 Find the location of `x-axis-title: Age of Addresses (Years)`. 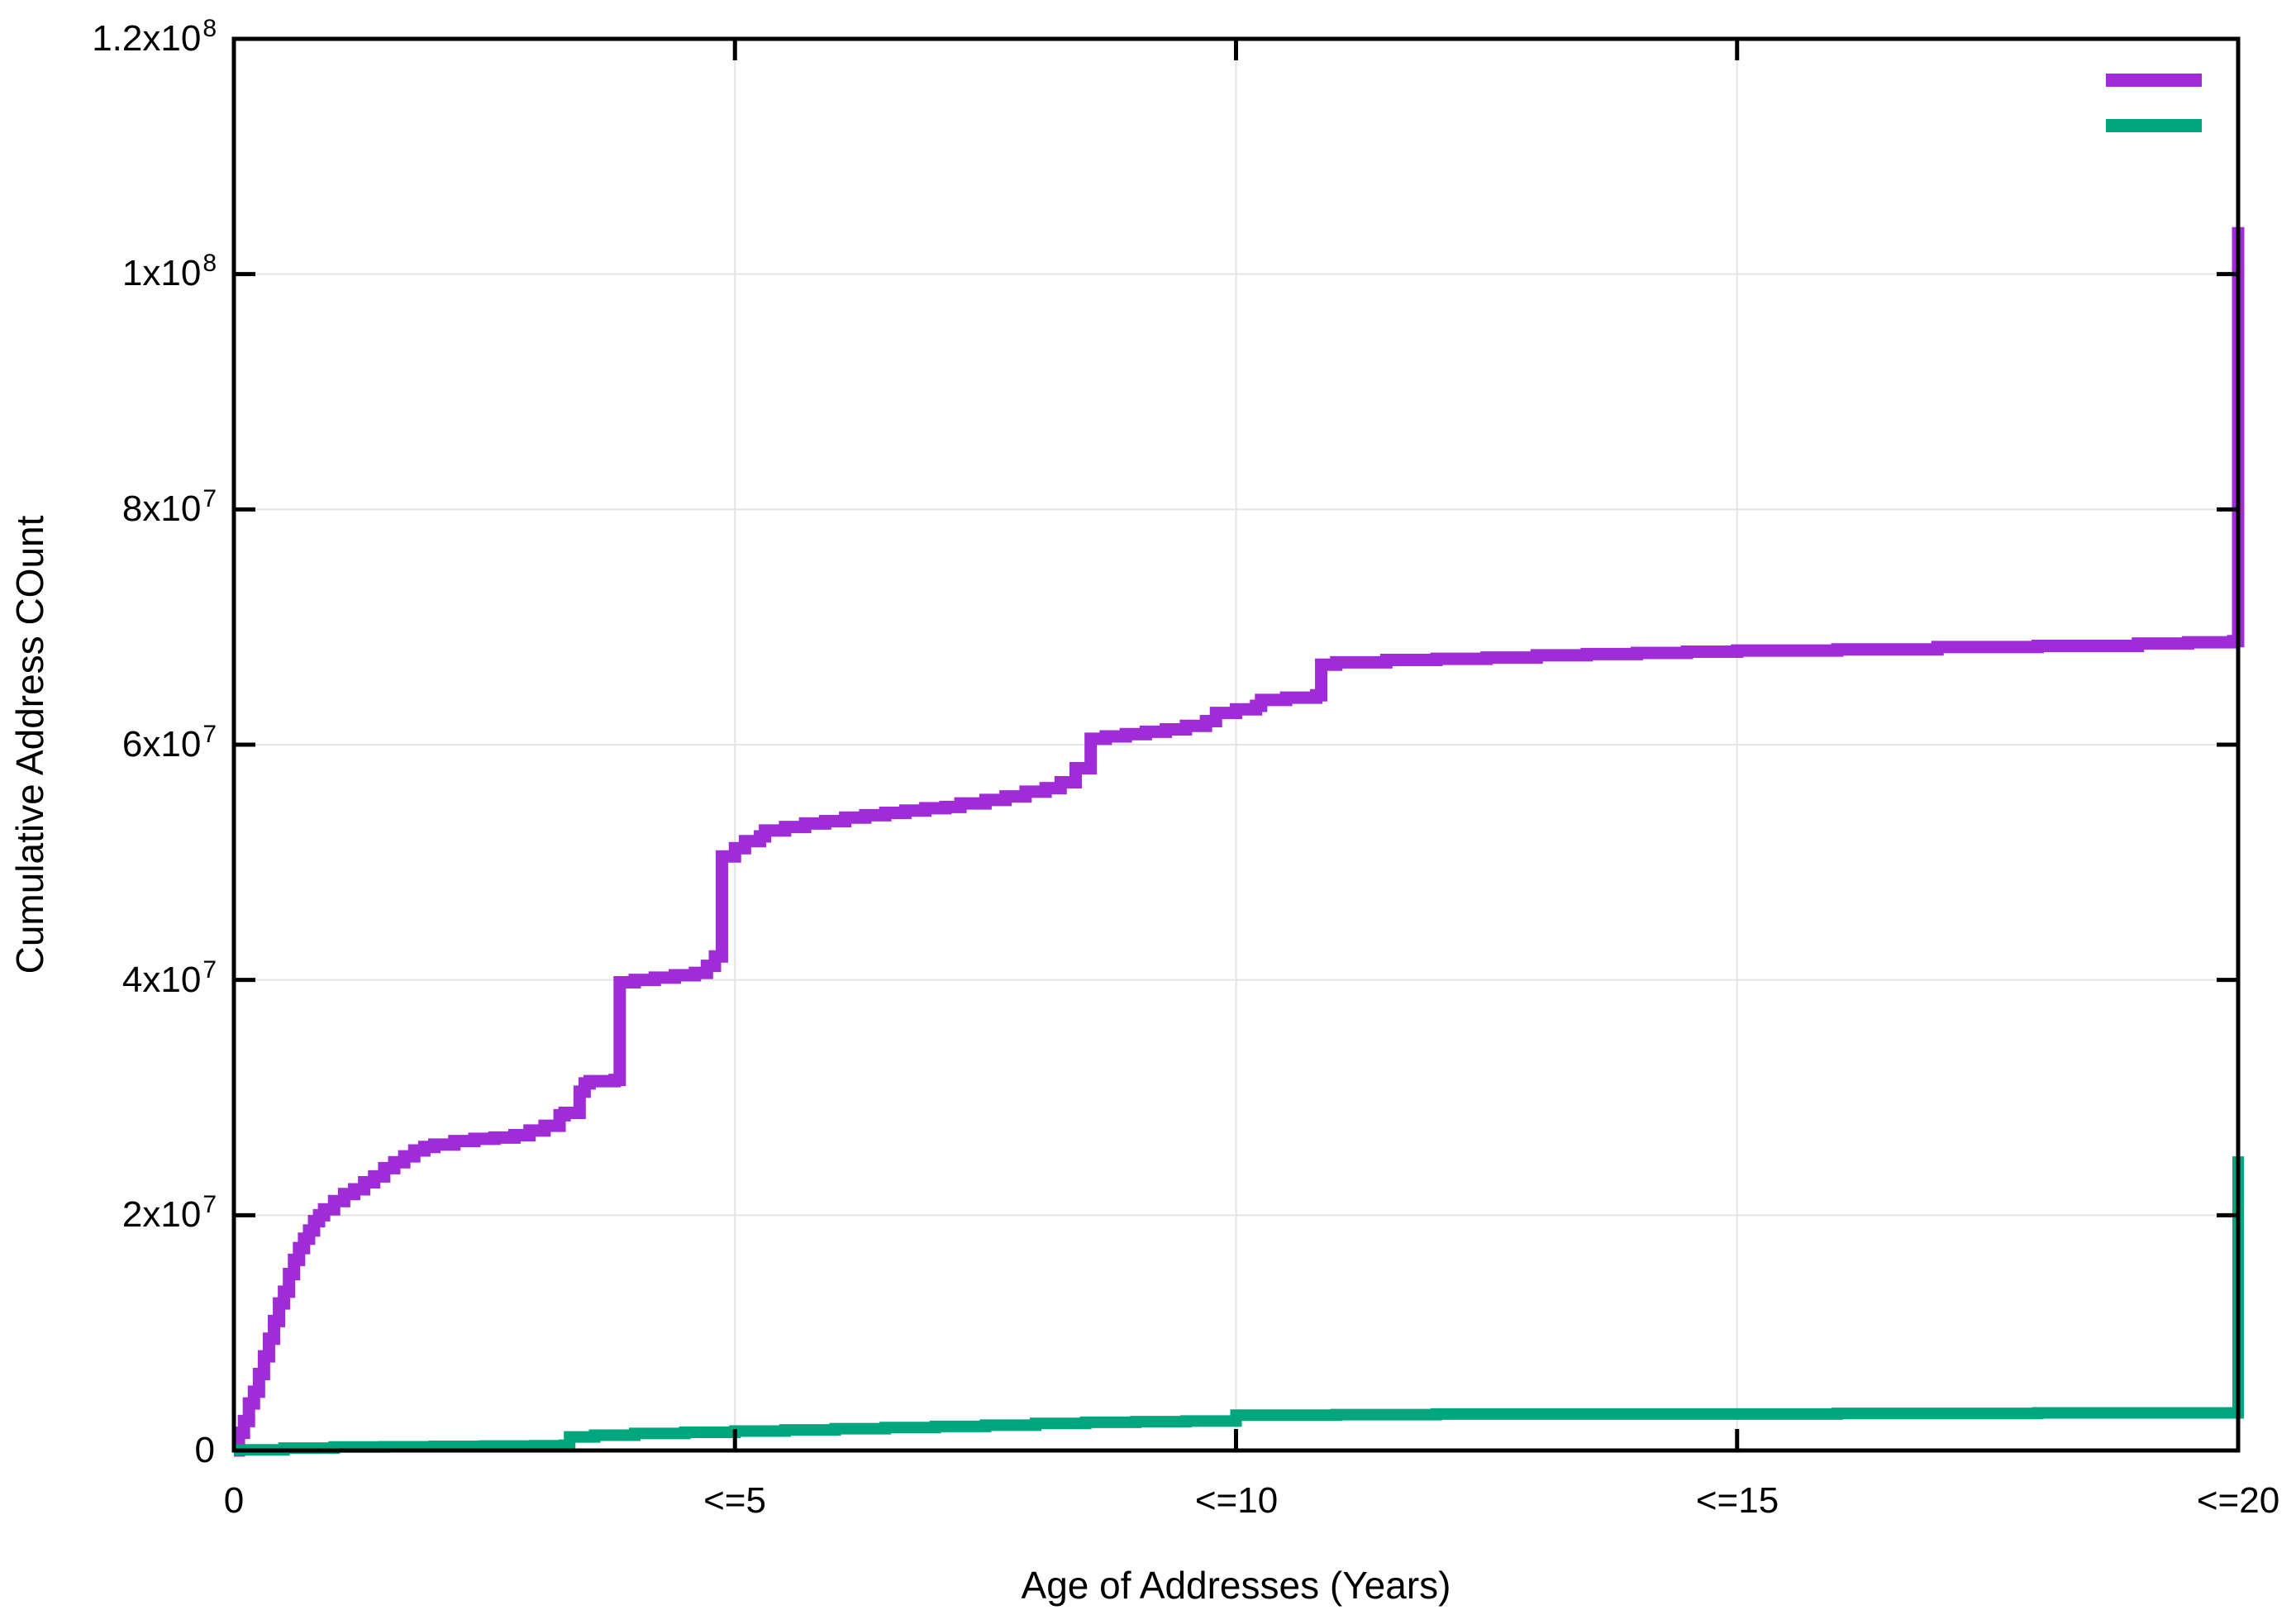

x-axis-title: Age of Addresses (Years) is located at coordinates (1236, 1585).